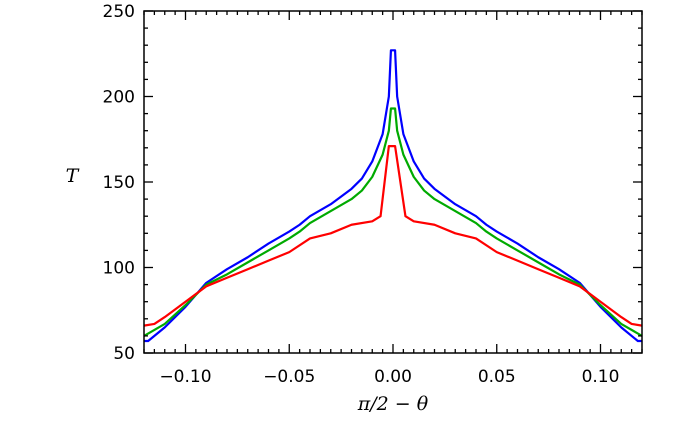  I want to click on y-tick-label: 150, so click(119, 183).